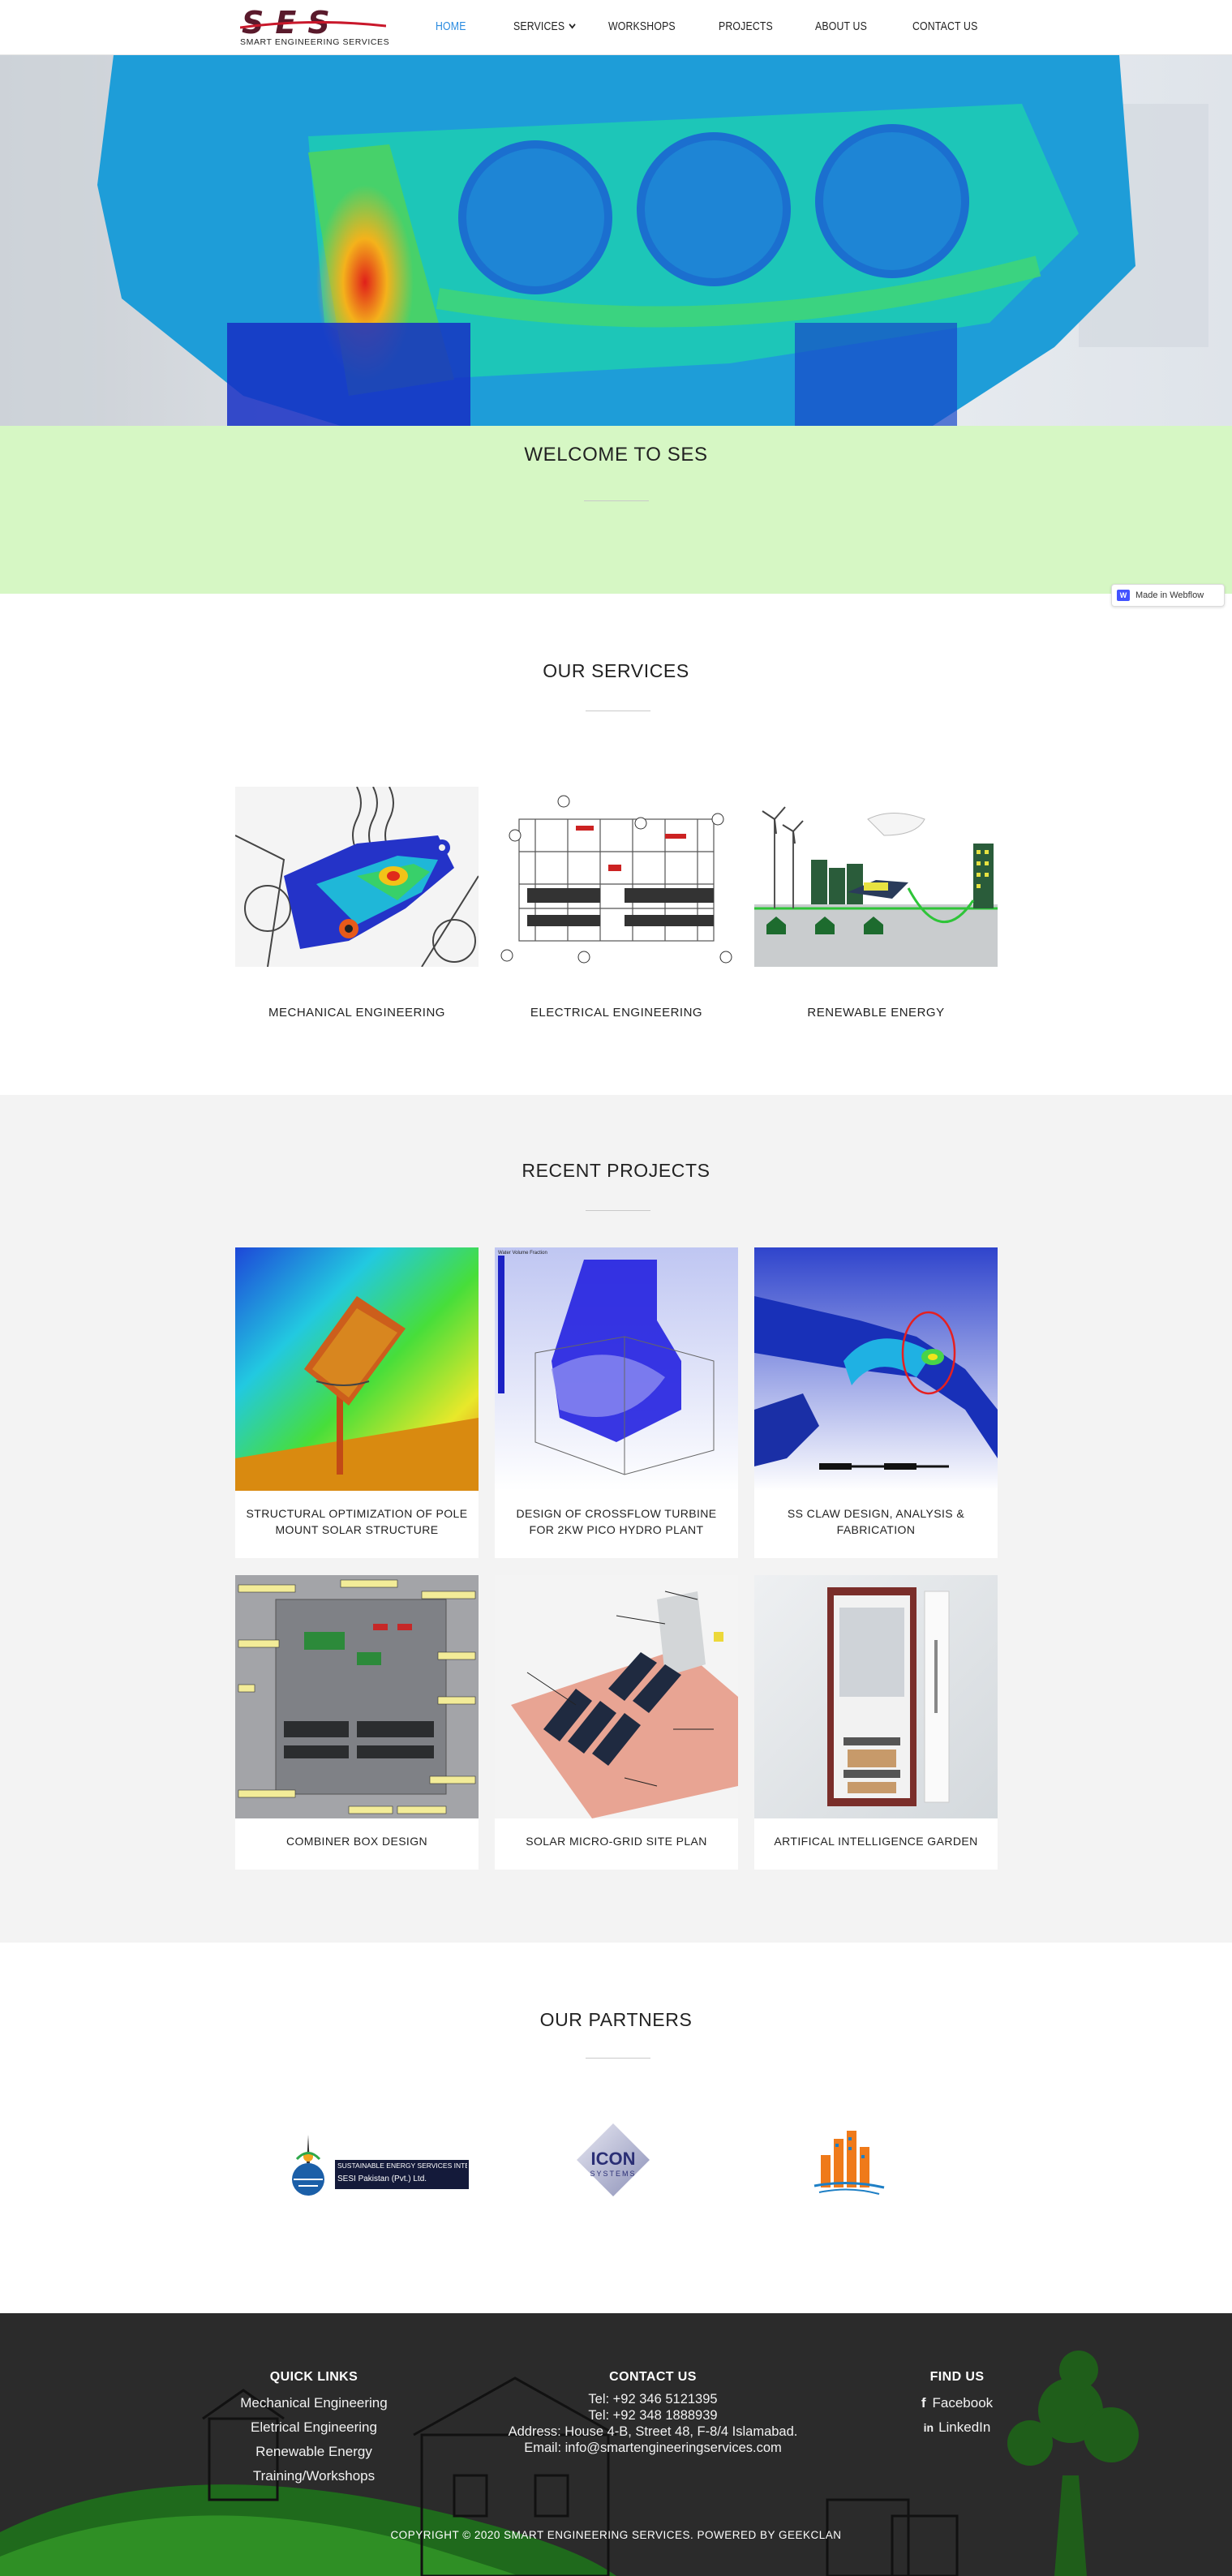 This screenshot has height=2576, width=1232. Describe the element at coordinates (315, 42) in the screenshot. I see `logo-subtitle: SMART ENGINEERING SERVICES` at that location.